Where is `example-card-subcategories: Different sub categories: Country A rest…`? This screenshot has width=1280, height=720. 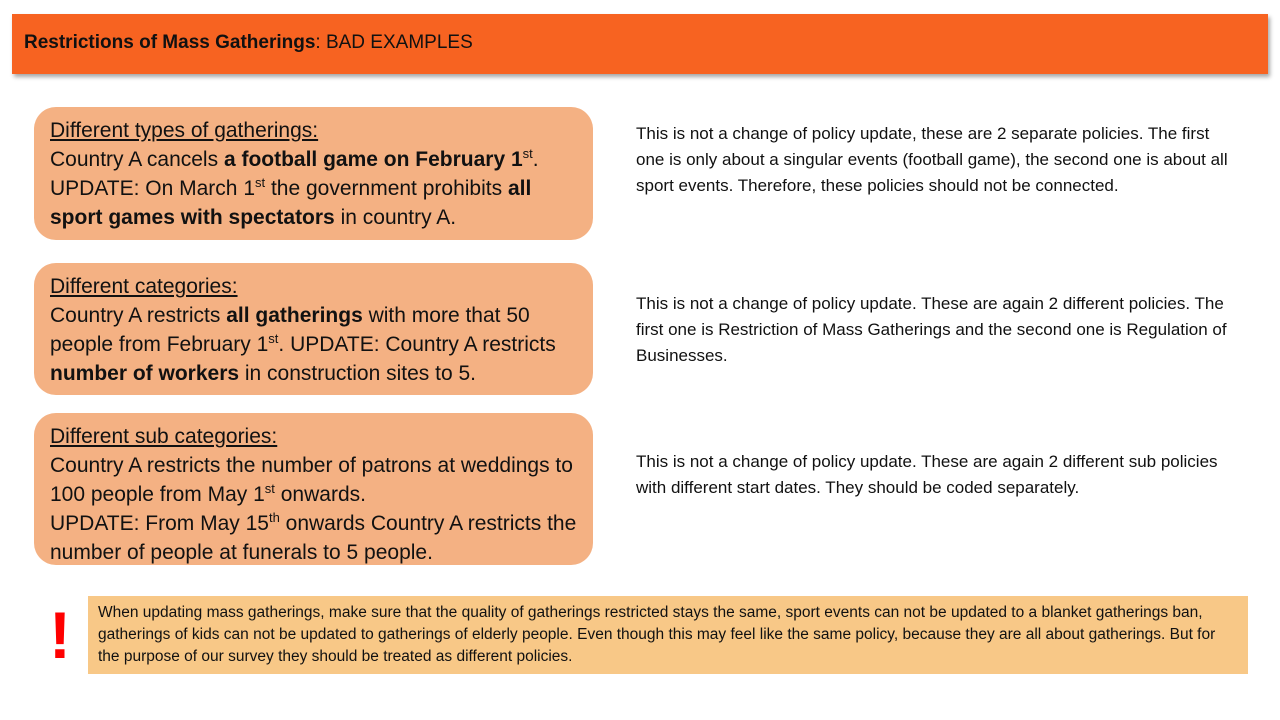
example-card-subcategories: Different sub categories: Country A rest… is located at coordinates (313, 489).